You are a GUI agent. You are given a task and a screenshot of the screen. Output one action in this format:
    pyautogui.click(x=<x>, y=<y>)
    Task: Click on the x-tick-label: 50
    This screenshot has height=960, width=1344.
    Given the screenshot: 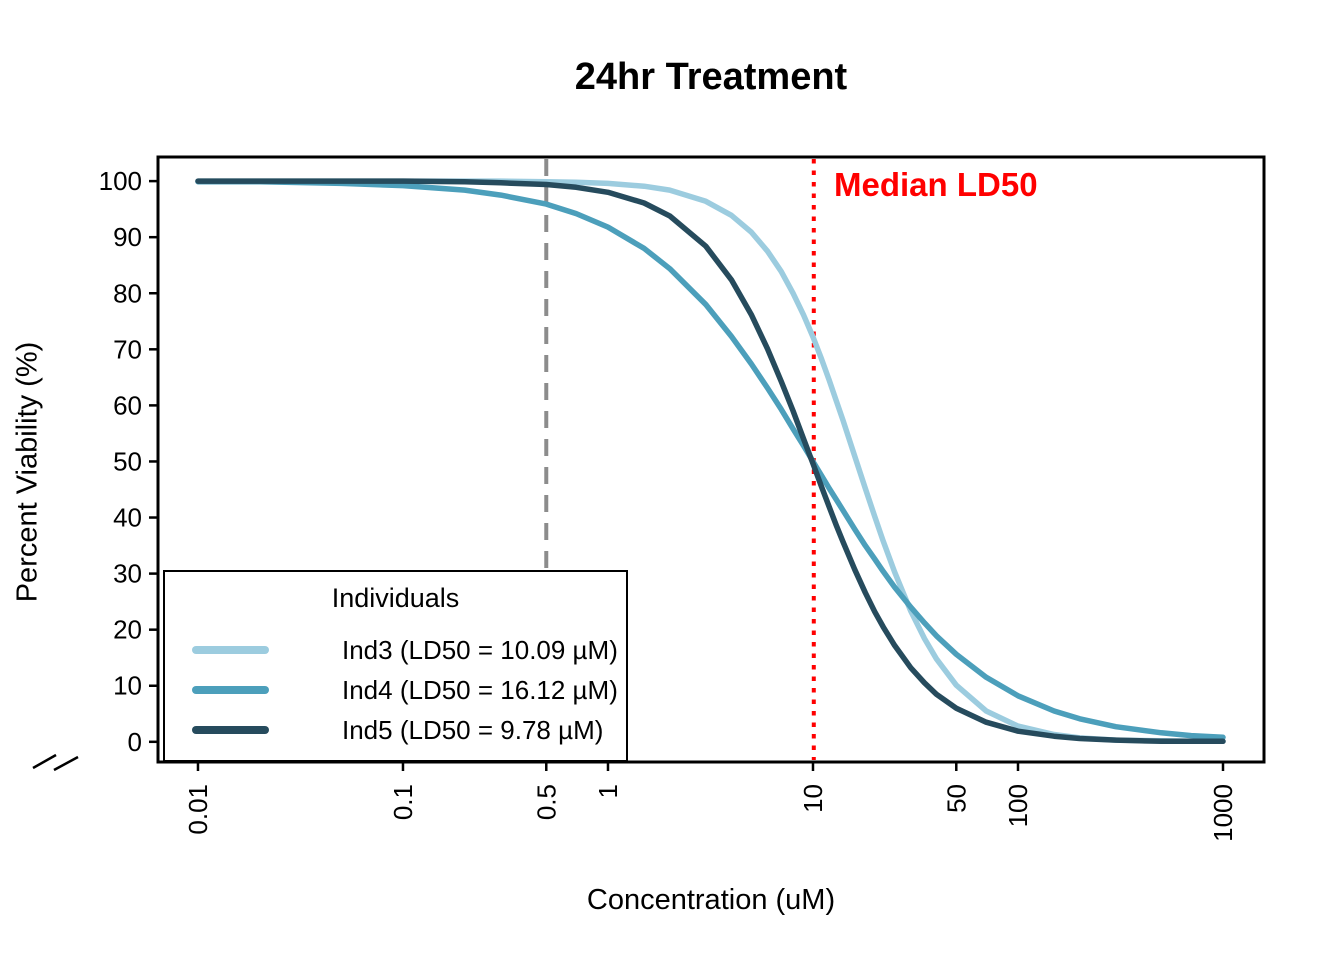 What is the action you would take?
    pyautogui.click(x=956, y=798)
    